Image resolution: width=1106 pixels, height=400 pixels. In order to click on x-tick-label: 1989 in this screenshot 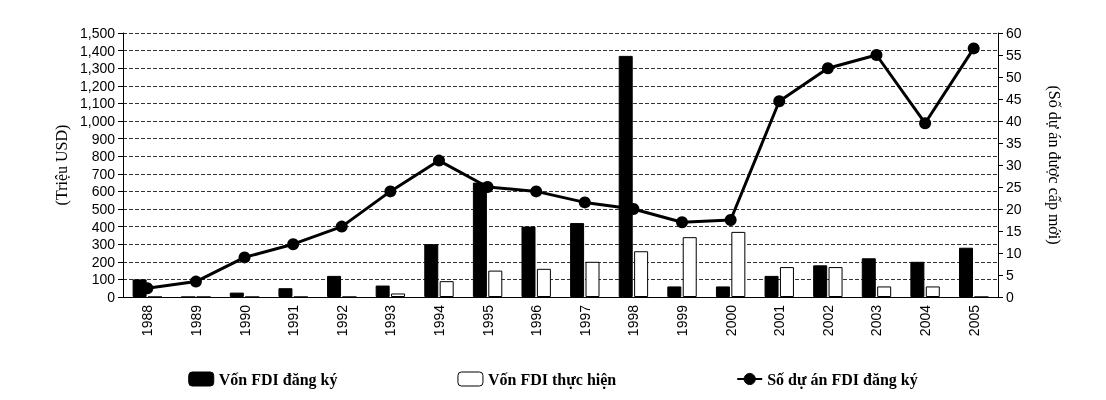, I will do `click(195, 320)`.